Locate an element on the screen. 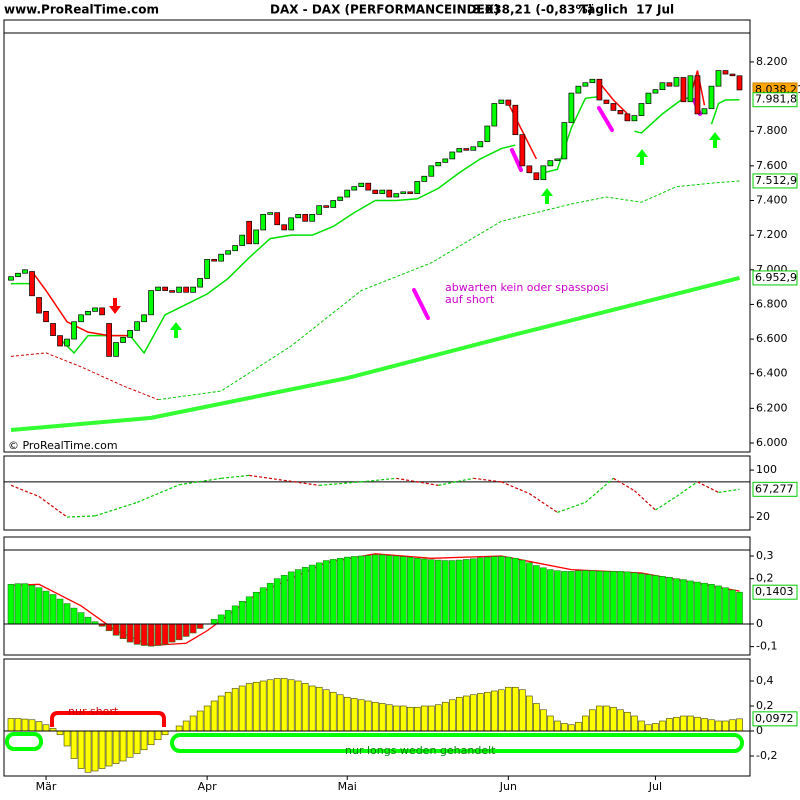 The height and width of the screenshot is (800, 800). value-tag-label: 7.512,9 is located at coordinates (776, 180).